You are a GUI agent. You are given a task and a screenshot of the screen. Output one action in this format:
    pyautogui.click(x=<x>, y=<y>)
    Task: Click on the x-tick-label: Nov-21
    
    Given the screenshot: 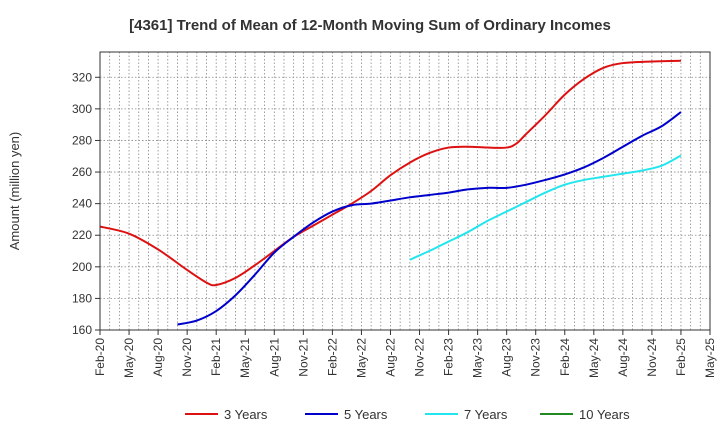 What is the action you would take?
    pyautogui.click(x=303, y=357)
    